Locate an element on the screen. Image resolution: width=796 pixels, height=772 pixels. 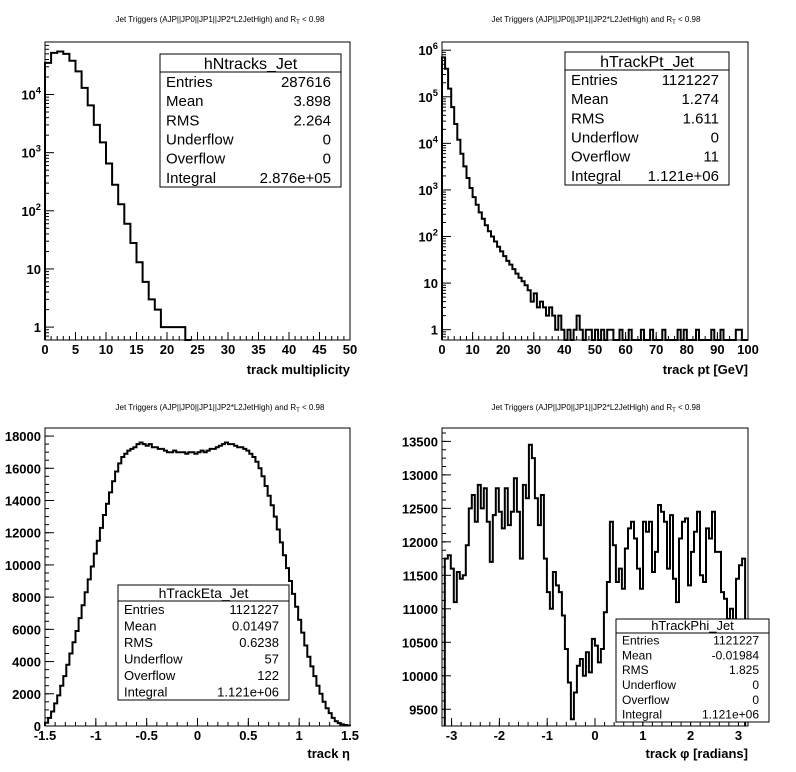
x-tick-label: 2 is located at coordinates (690, 735).